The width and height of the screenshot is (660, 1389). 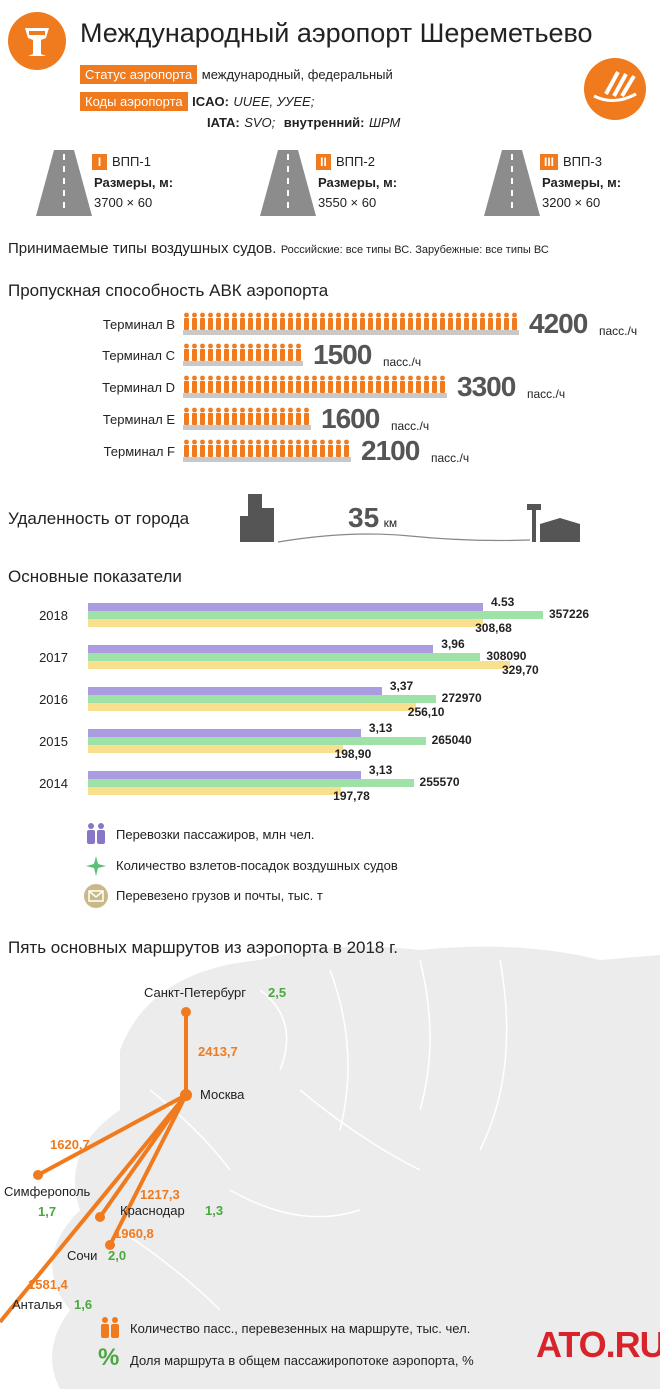 What do you see at coordinates (506, 656) in the screenshot?
I see `bar-value-label: 308090` at bounding box center [506, 656].